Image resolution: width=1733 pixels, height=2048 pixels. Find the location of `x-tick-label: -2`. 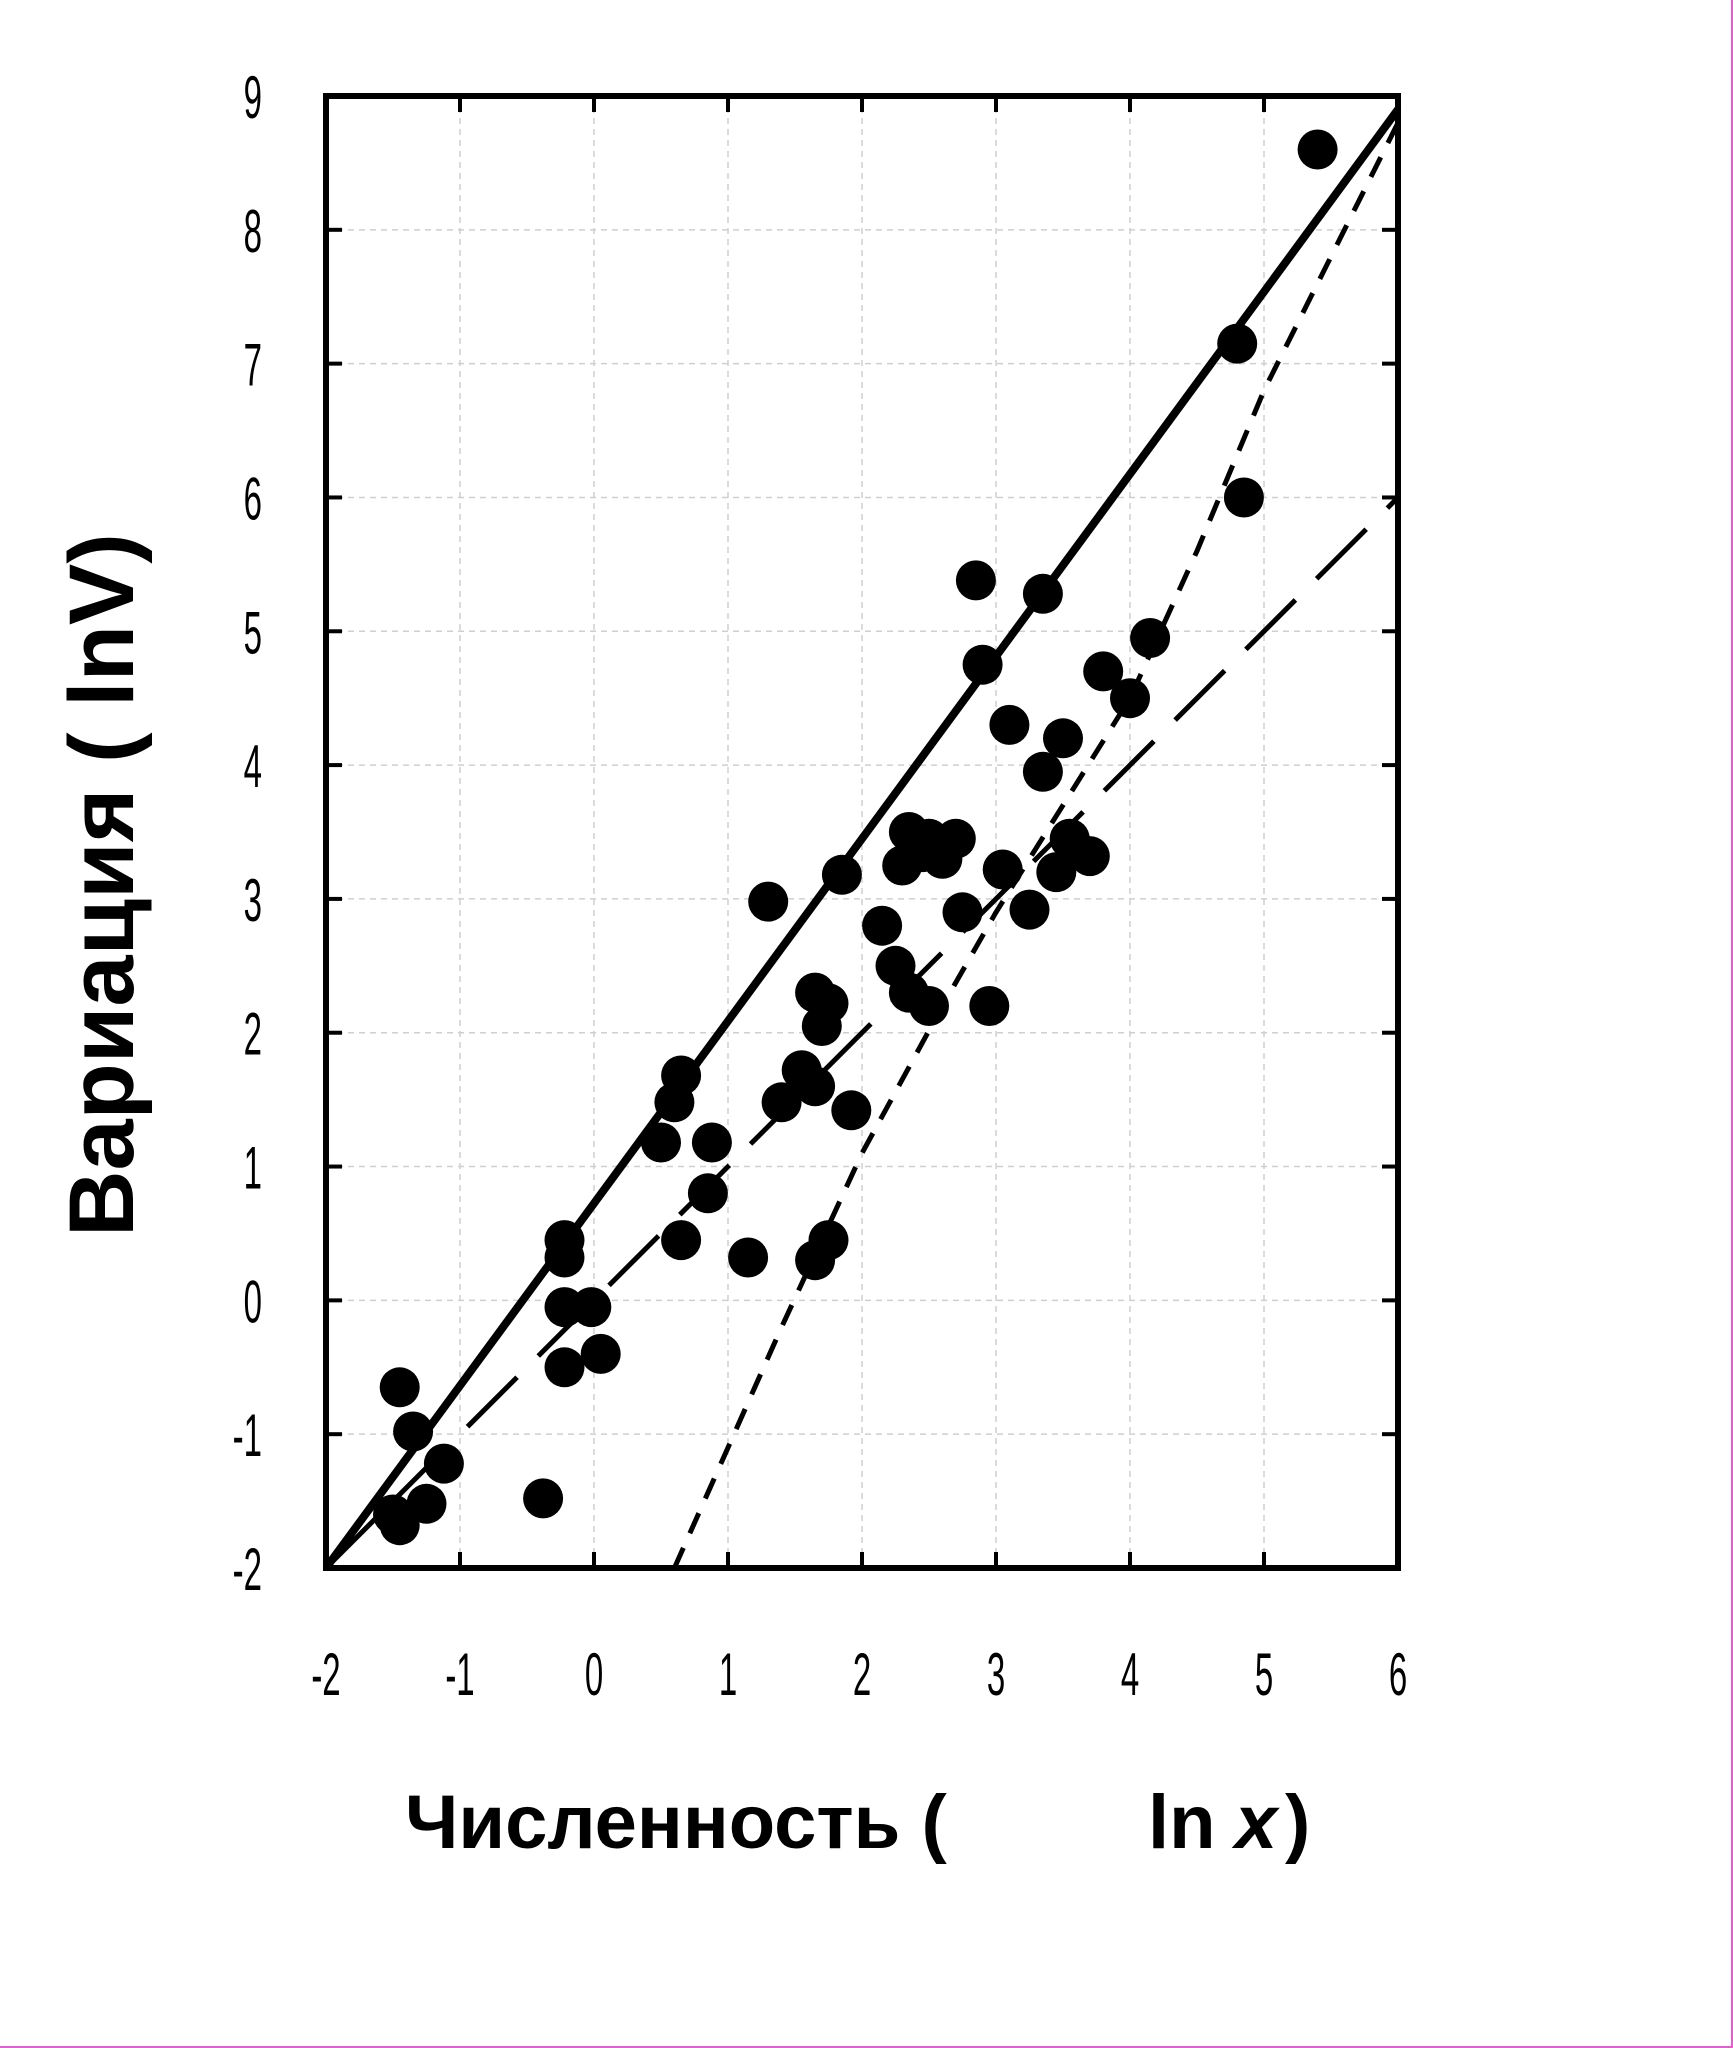

x-tick-label: -2 is located at coordinates (325, 1675).